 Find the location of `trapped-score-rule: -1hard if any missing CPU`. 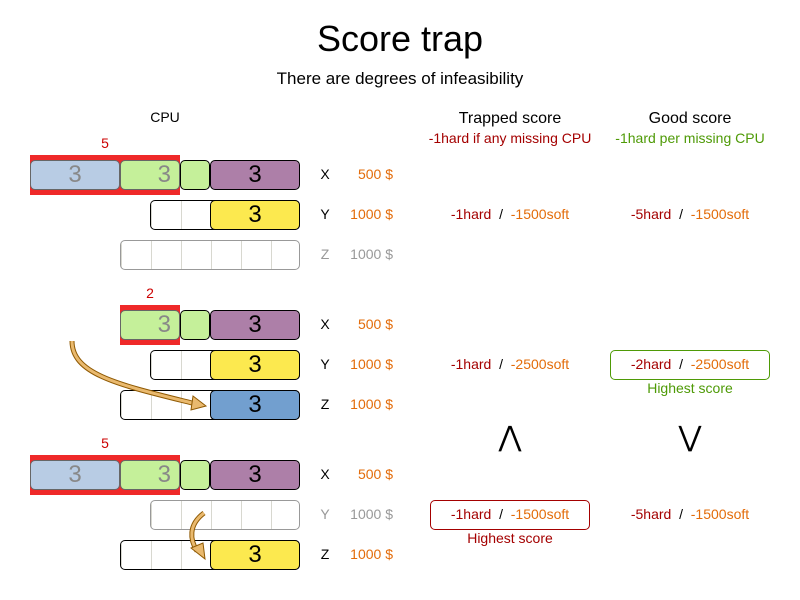

trapped-score-rule: -1hard if any missing CPU is located at coordinates (510, 138).